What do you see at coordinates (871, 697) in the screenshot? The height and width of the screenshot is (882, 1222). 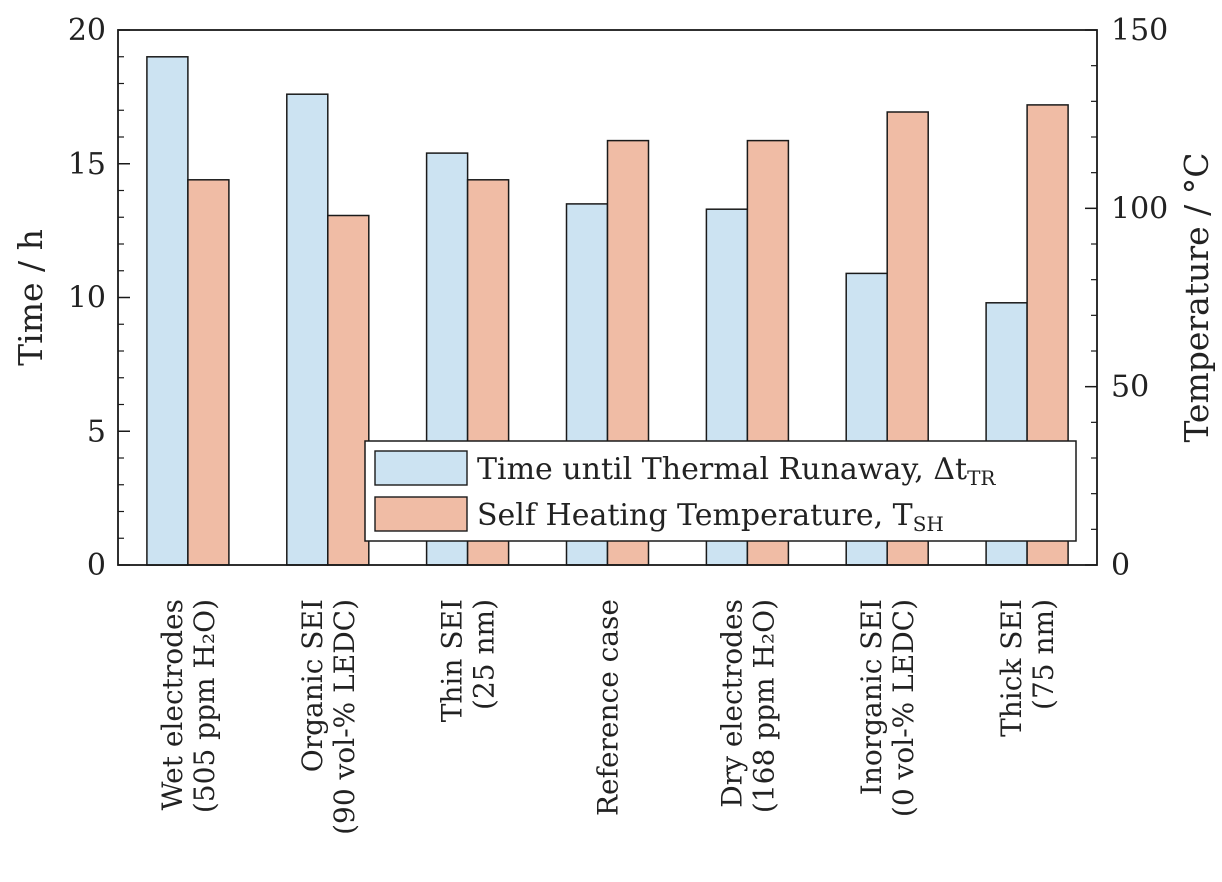 I see `category-label: Inorganic SEI` at bounding box center [871, 697].